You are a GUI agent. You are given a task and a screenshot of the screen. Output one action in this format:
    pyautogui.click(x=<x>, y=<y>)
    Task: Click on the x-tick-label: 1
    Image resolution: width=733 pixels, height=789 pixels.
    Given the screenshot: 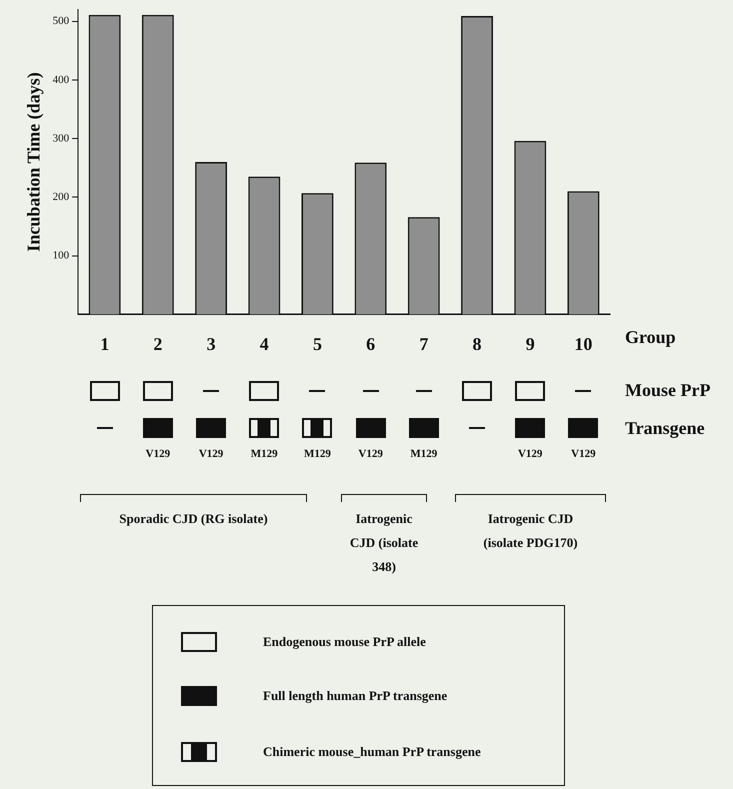 What is the action you would take?
    pyautogui.click(x=105, y=344)
    